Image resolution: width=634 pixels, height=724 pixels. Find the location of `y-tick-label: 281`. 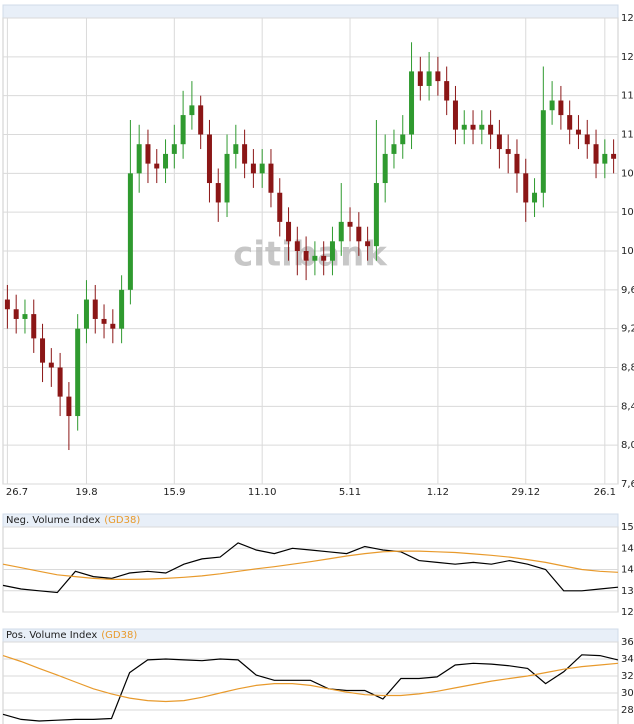

y-tick-label: 281 is located at coordinates (627, 710).